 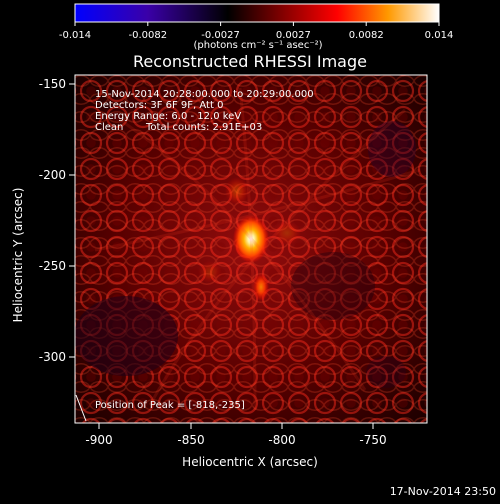 I want to click on method-label: Clean, so click(x=109, y=127).